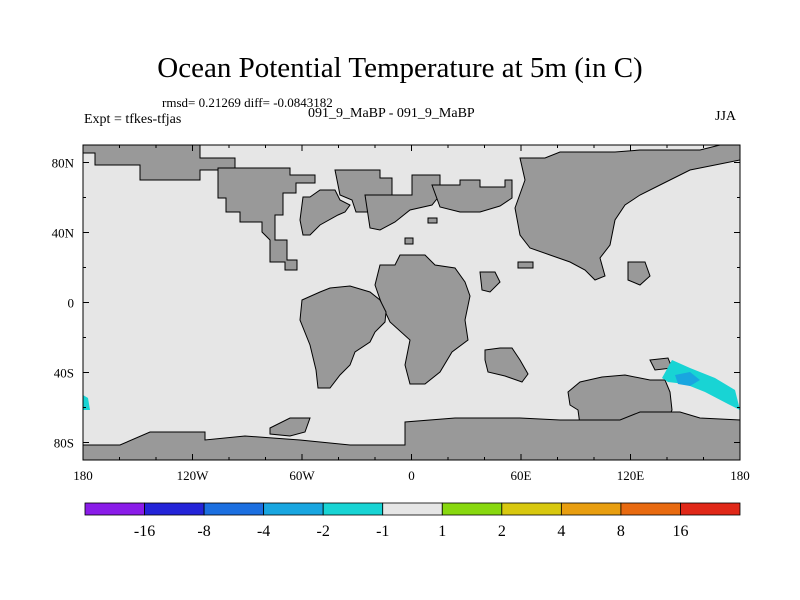 This screenshot has height=600, width=800. Describe the element at coordinates (631, 475) in the screenshot. I see `x-tick-label: 120E` at that location.